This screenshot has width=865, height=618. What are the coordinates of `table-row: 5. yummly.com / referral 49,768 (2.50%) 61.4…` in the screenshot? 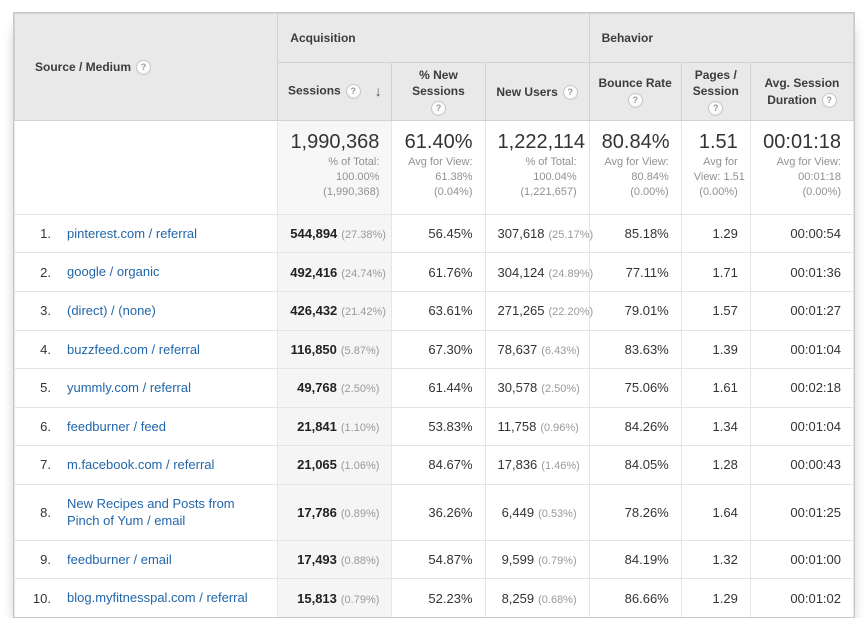 It's located at (434, 388).